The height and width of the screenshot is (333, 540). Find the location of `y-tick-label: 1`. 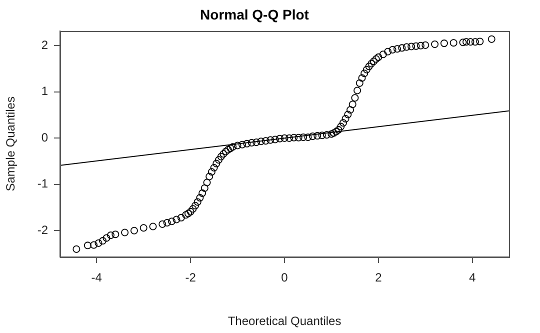

y-tick-label: 1 is located at coordinates (44, 91).